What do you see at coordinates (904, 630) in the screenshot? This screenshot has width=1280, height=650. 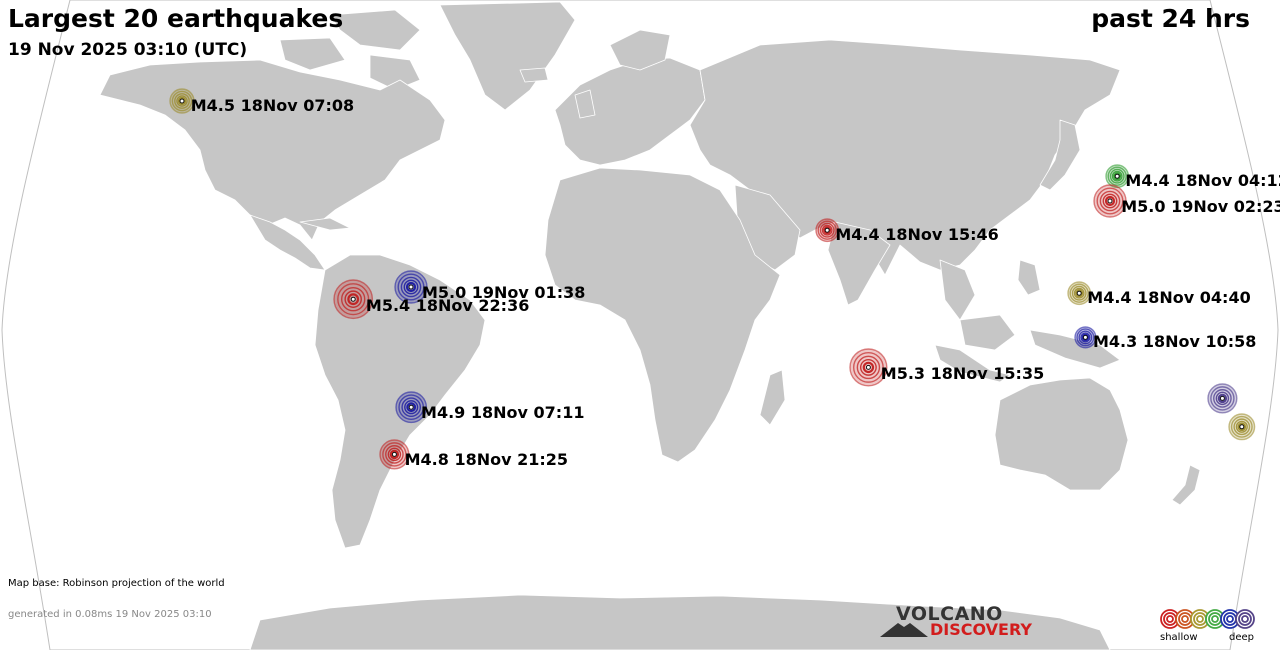 I see `mountain-icon` at bounding box center [904, 630].